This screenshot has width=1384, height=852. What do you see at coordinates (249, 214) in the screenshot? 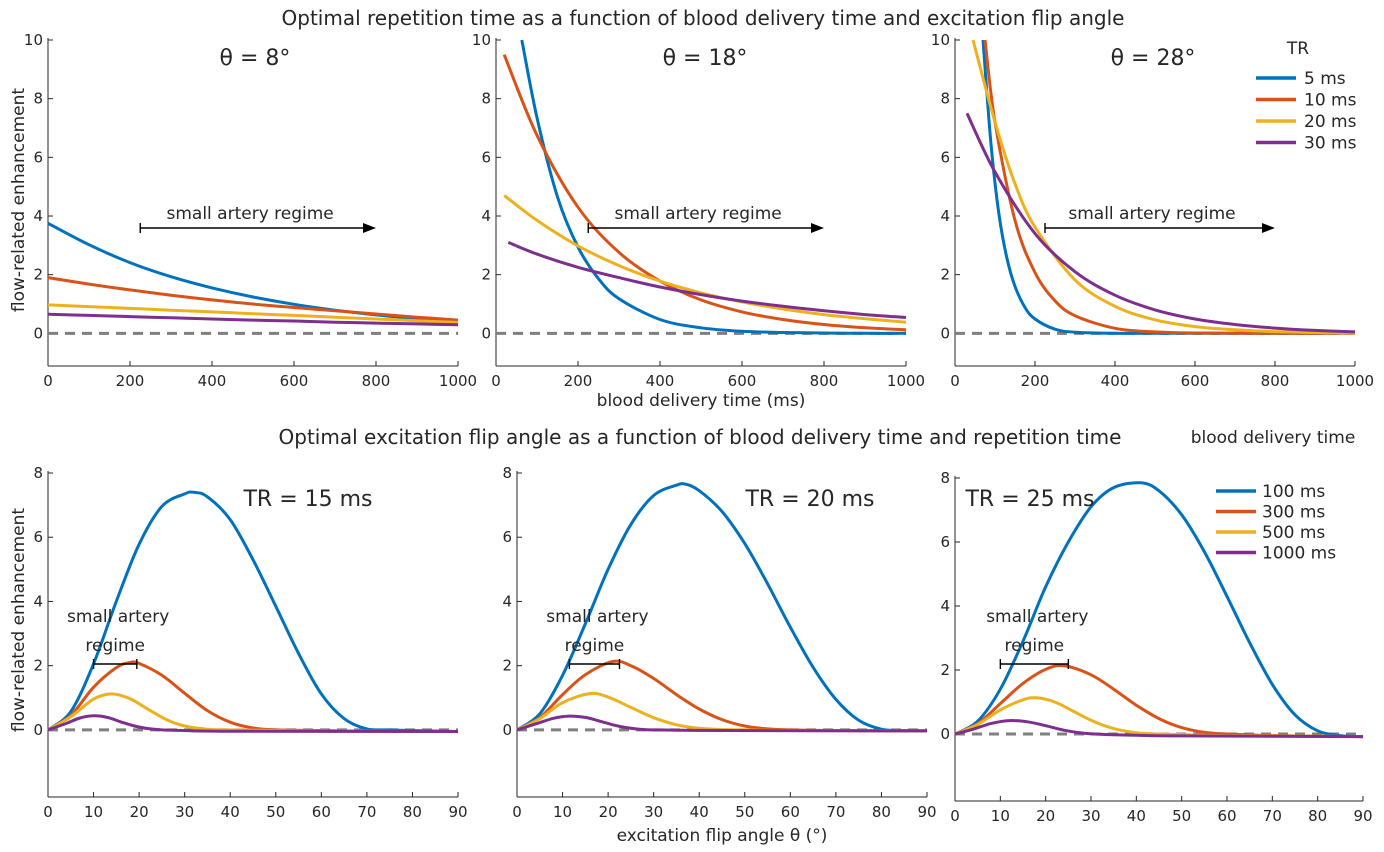
I see `small-artery-regime-label: small artery regime` at bounding box center [249, 214].